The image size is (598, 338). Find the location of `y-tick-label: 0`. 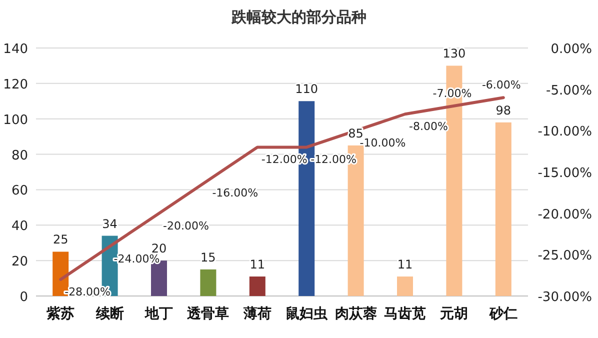

y-tick-label: 0 is located at coordinates (24, 297).